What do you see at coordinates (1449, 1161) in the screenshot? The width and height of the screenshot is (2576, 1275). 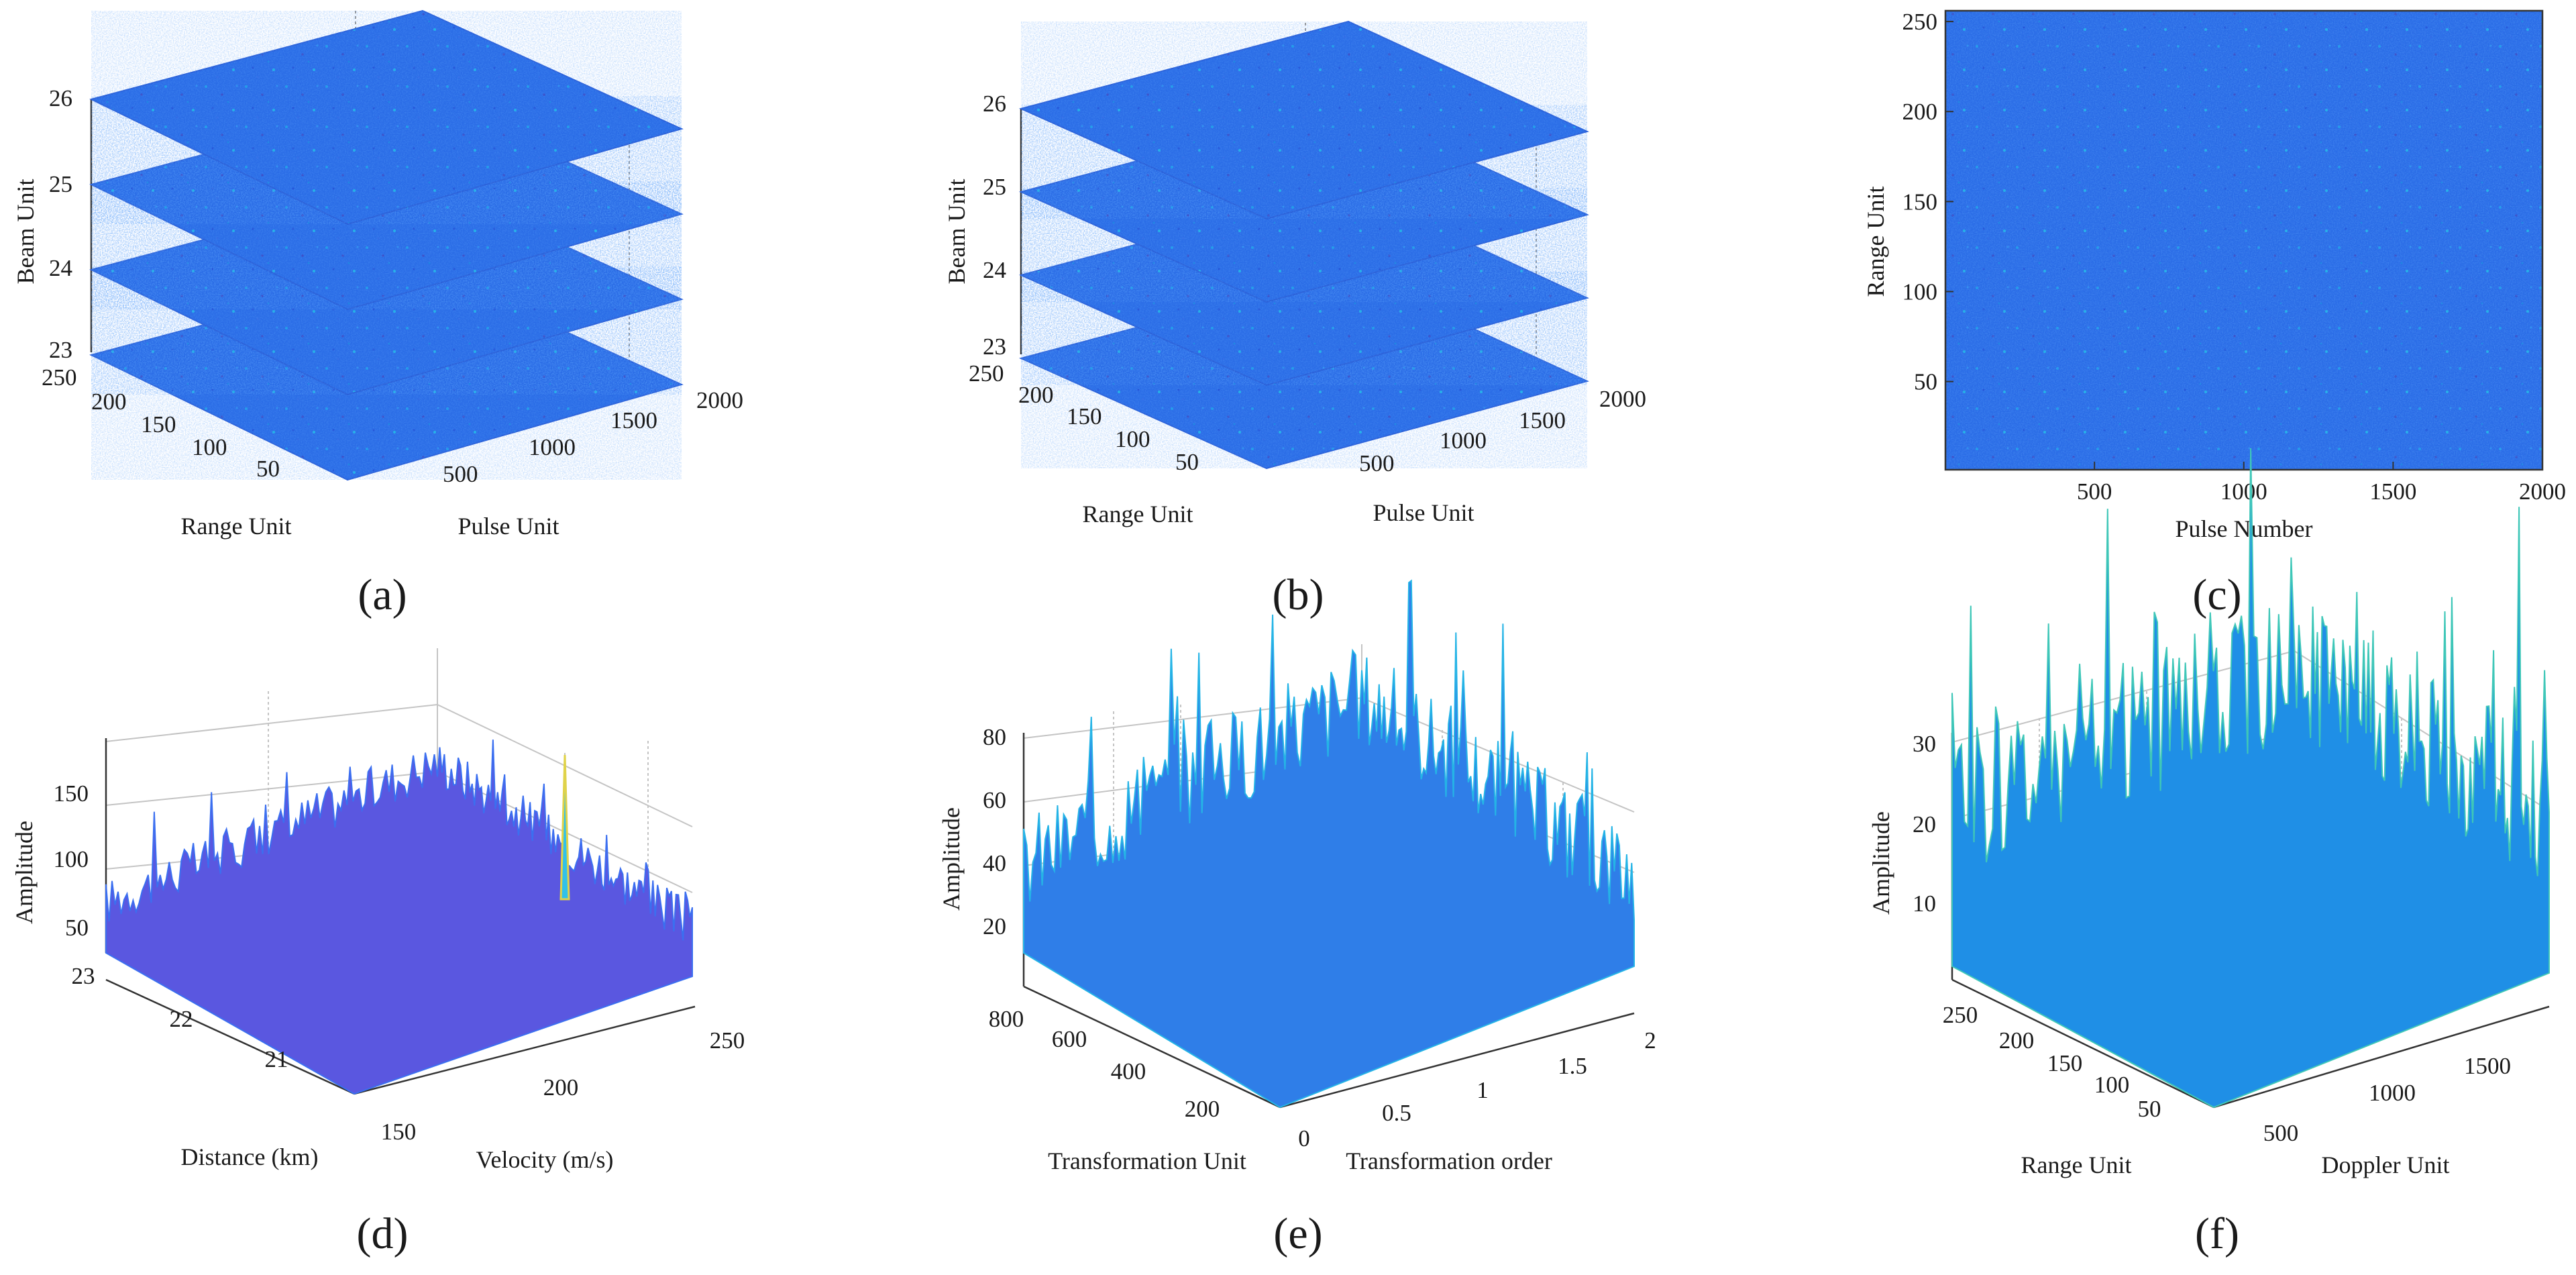 I see `panel-e-y-label: Transformation order` at bounding box center [1449, 1161].